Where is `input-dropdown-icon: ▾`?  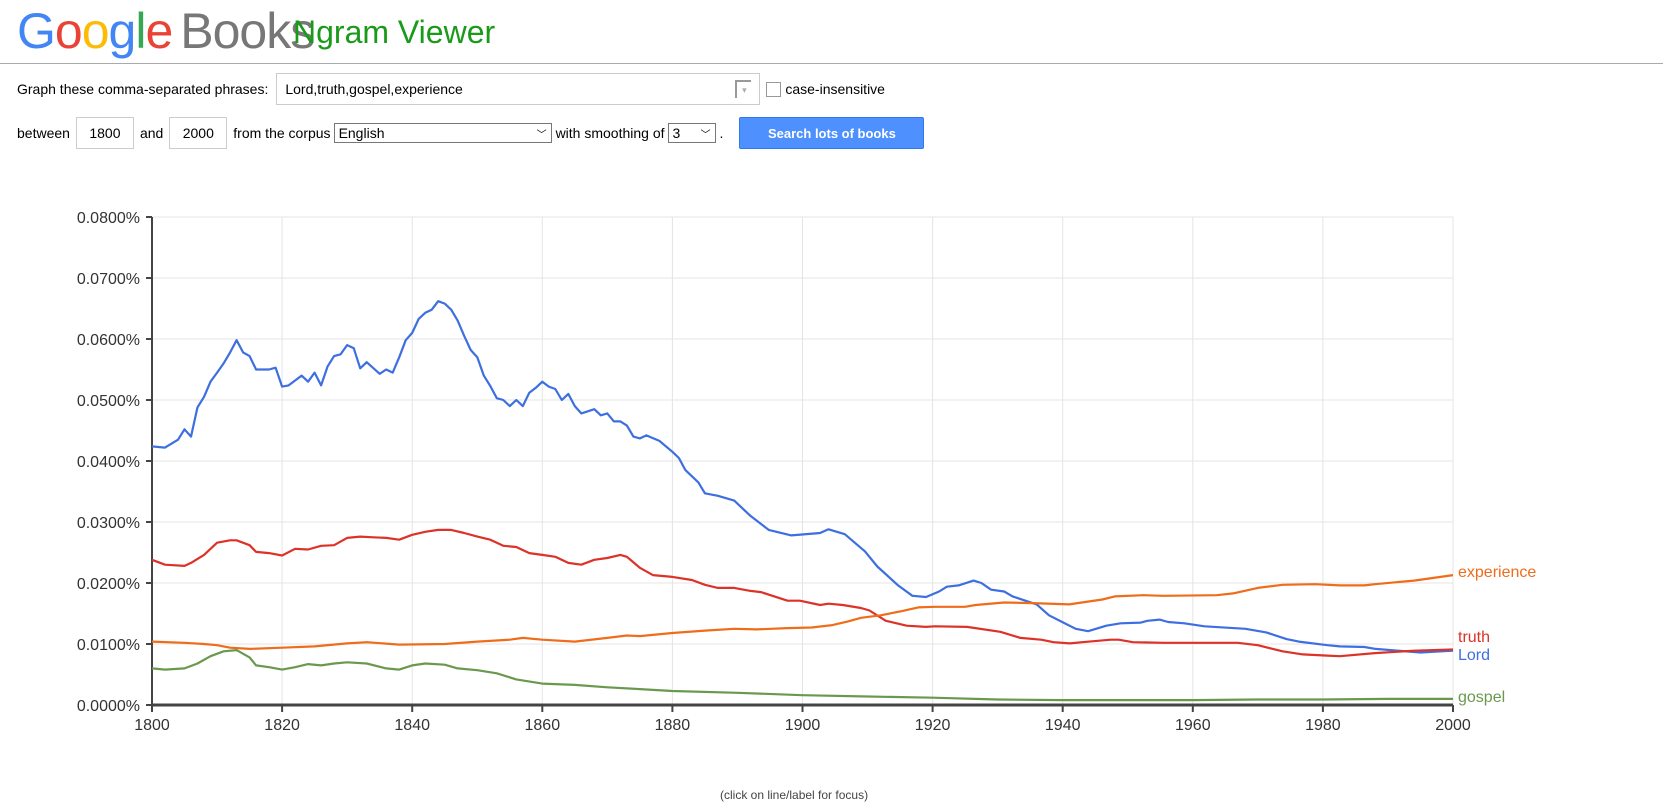 input-dropdown-icon: ▾ is located at coordinates (743, 89).